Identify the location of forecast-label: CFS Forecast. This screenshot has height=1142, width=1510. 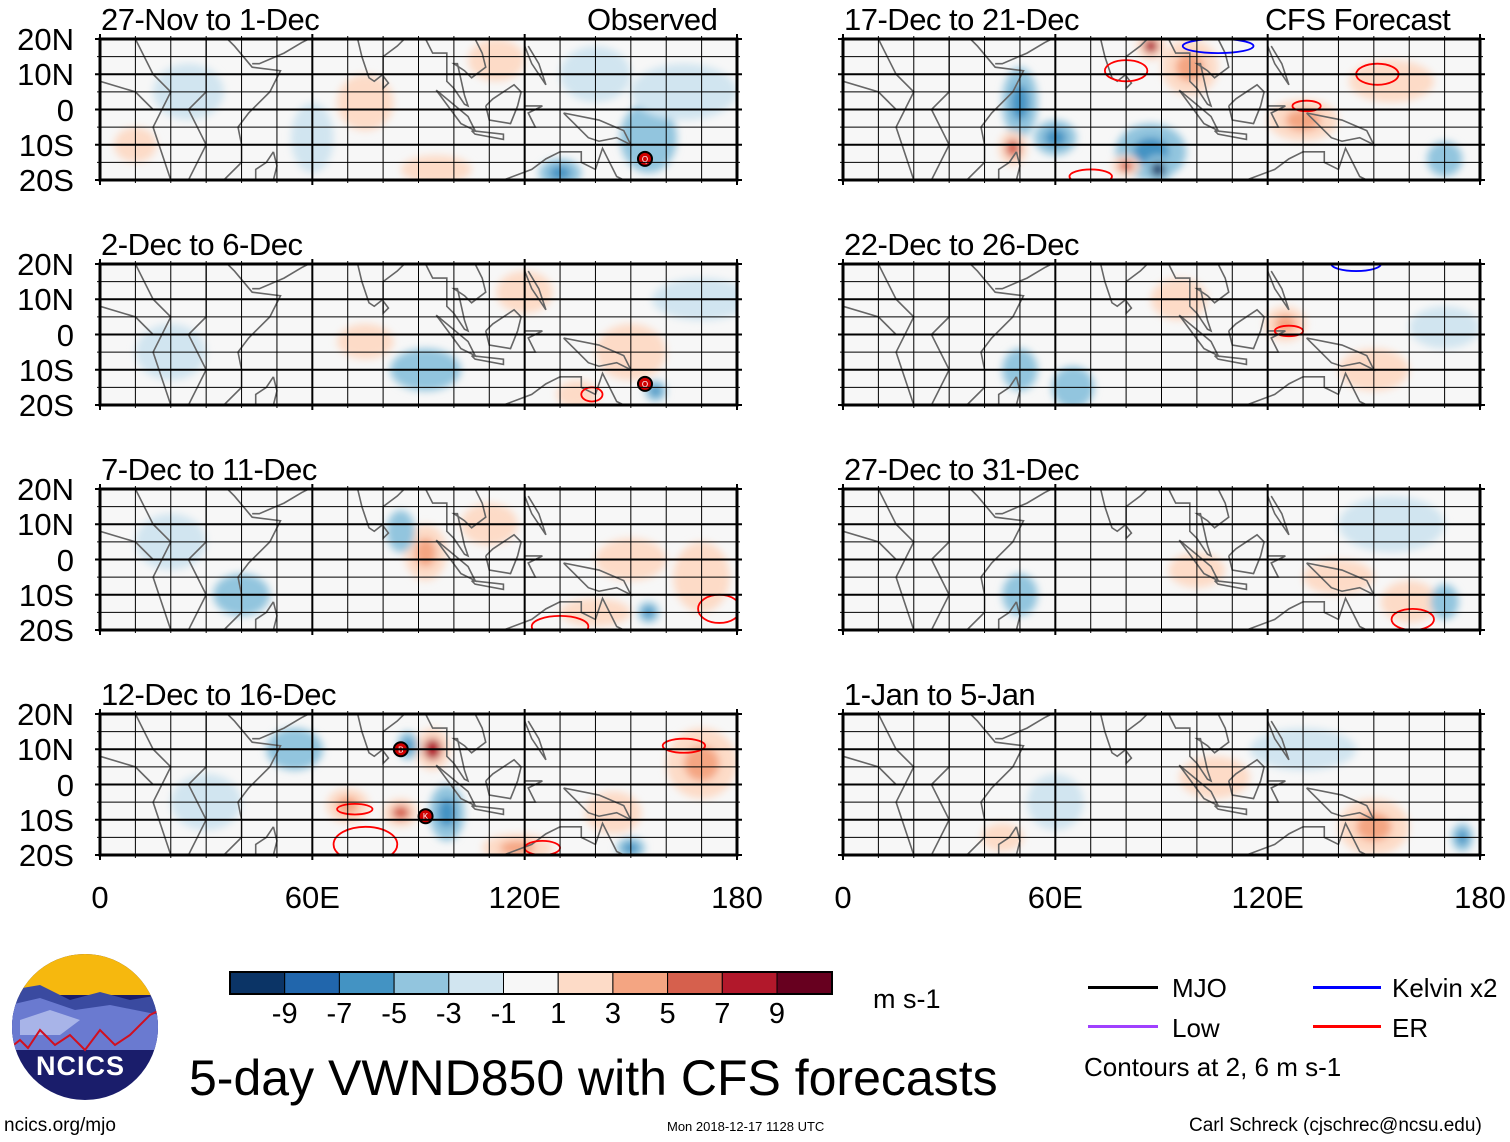
(1358, 19).